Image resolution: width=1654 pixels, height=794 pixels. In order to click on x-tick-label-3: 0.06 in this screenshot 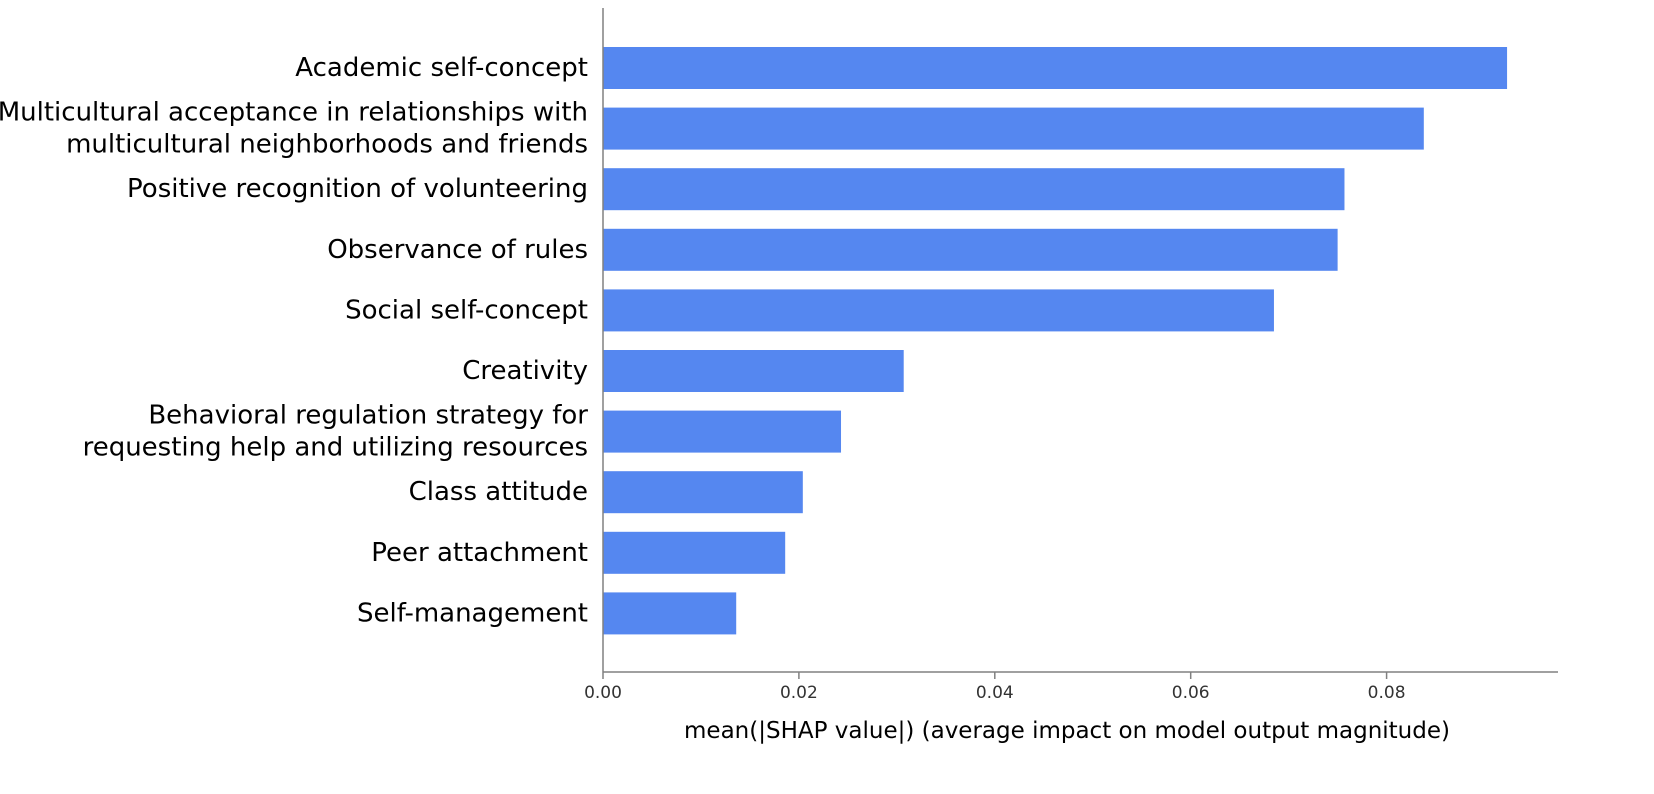, I will do `click(1191, 693)`.